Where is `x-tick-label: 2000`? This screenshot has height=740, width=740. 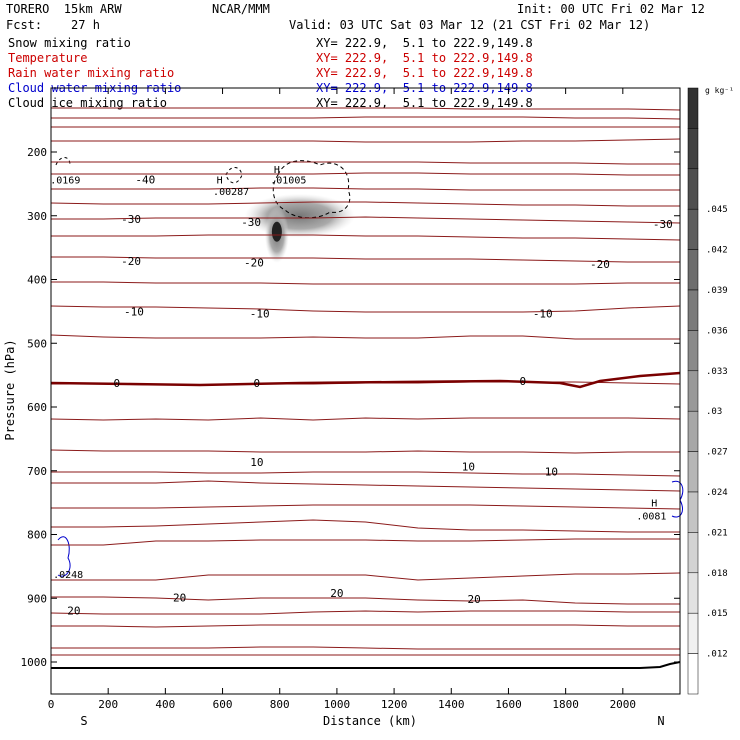 x-tick-label: 2000 is located at coordinates (623, 704).